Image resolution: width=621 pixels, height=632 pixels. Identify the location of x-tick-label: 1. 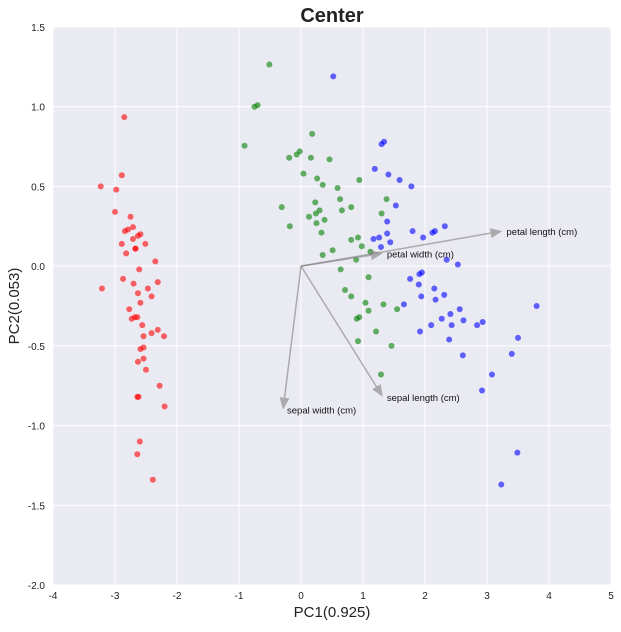
(363, 596).